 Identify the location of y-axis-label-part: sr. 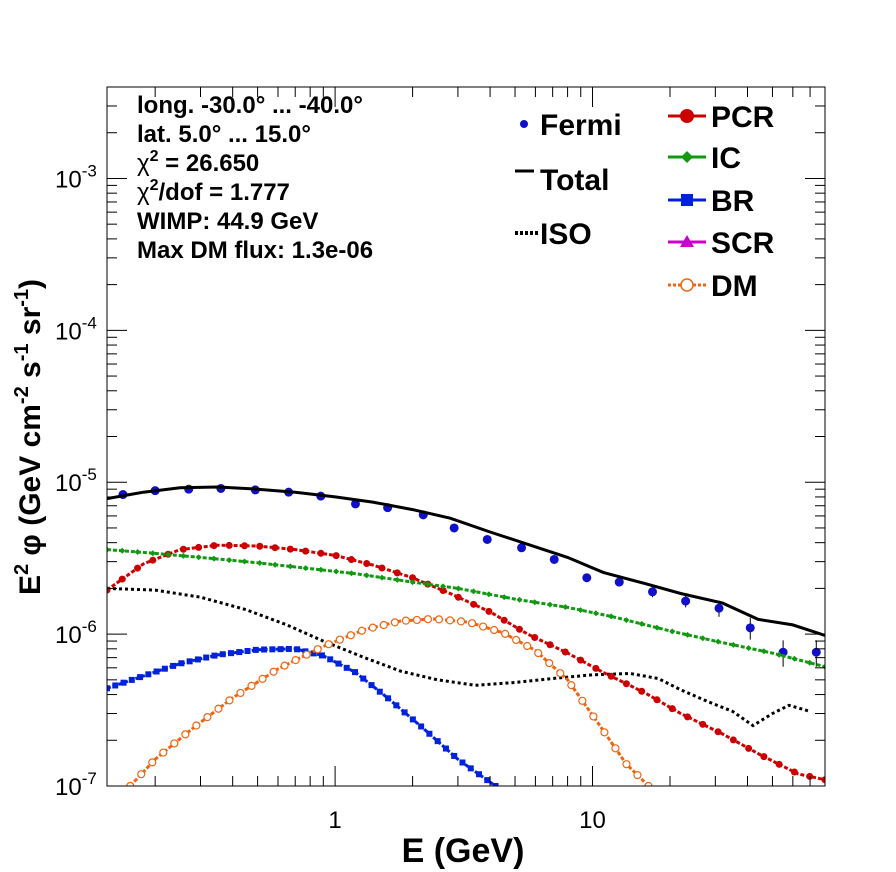
(30, 324).